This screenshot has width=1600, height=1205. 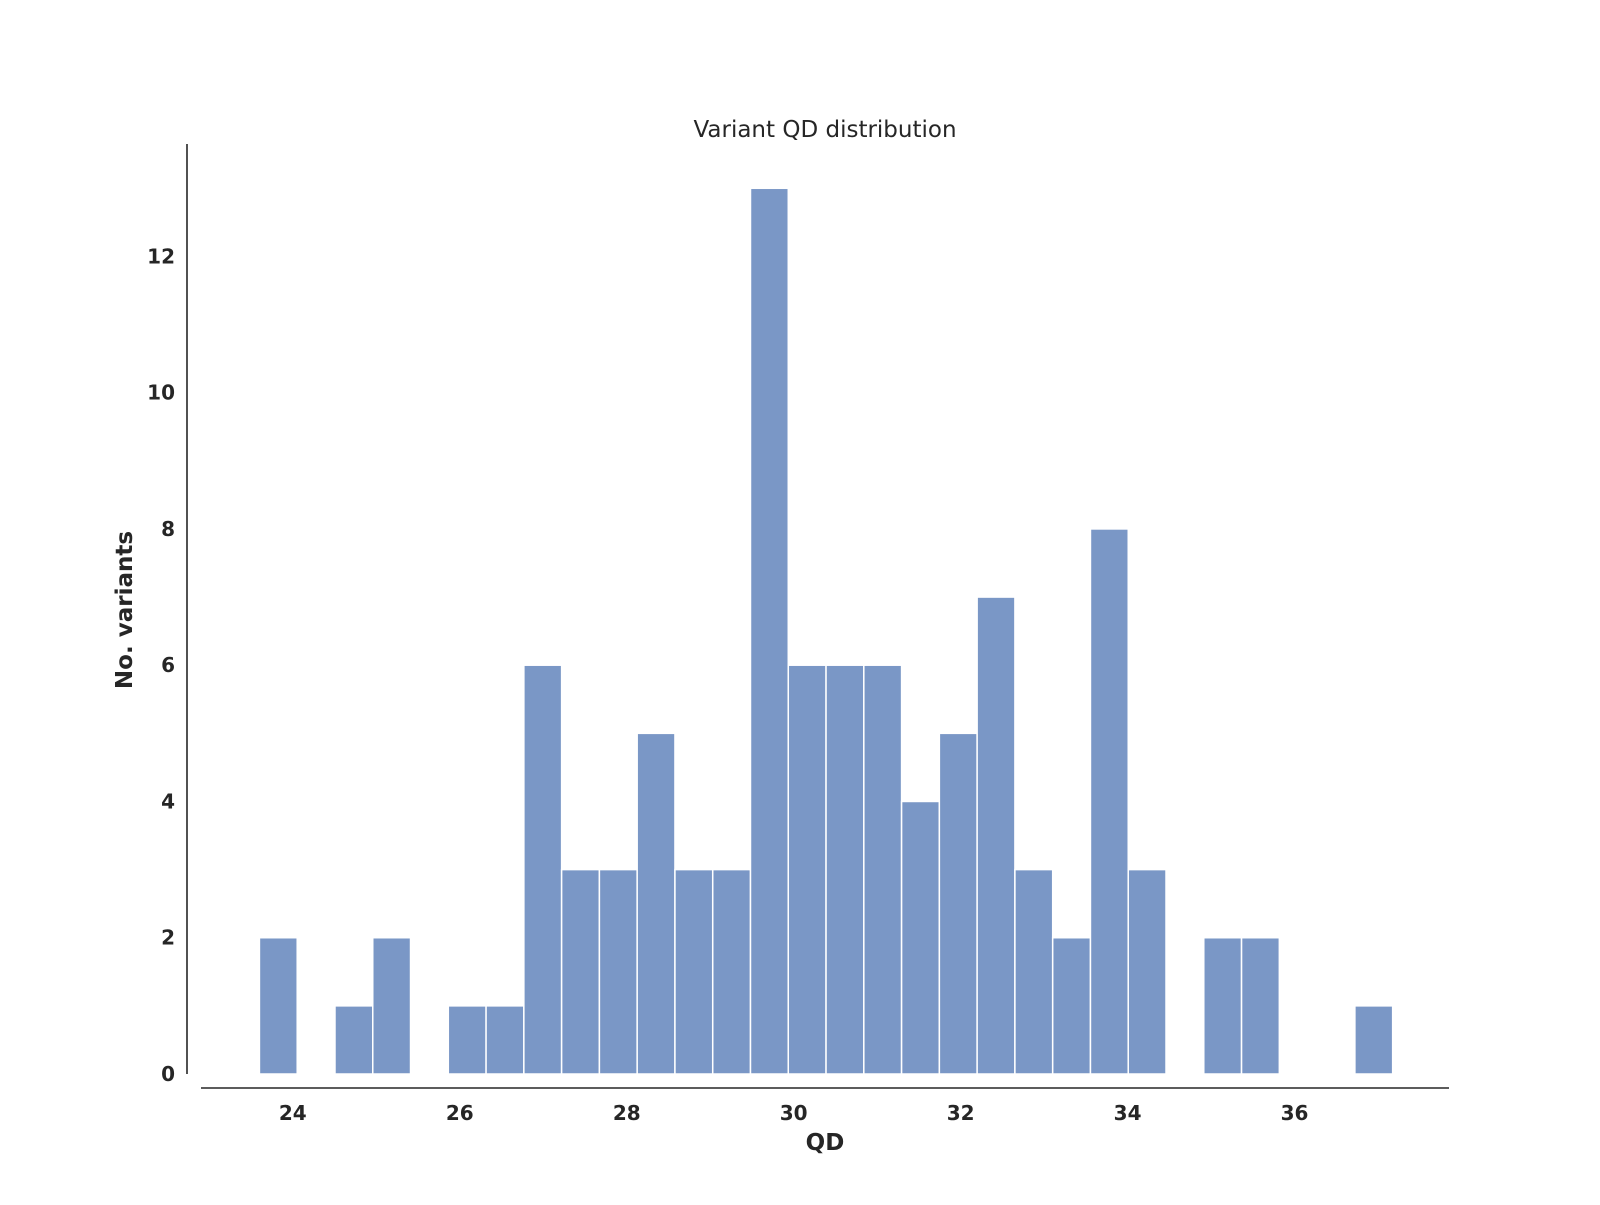 I want to click on x-ticks-layer: 24 26 28 30 32 34 36, so click(x=794, y=1113).